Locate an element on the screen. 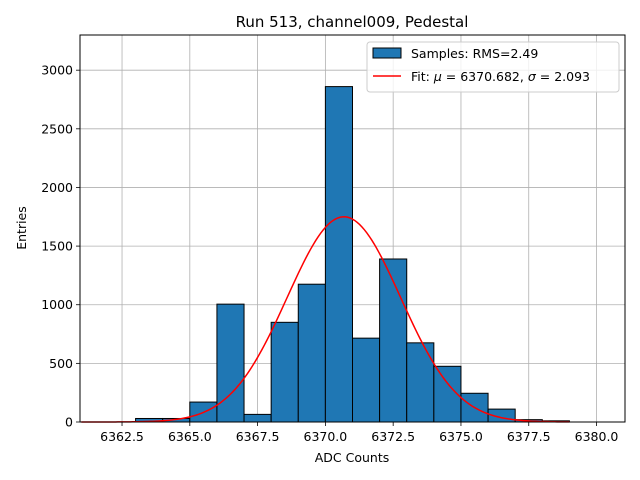  x-tick-label: 6365.0 is located at coordinates (190, 436).